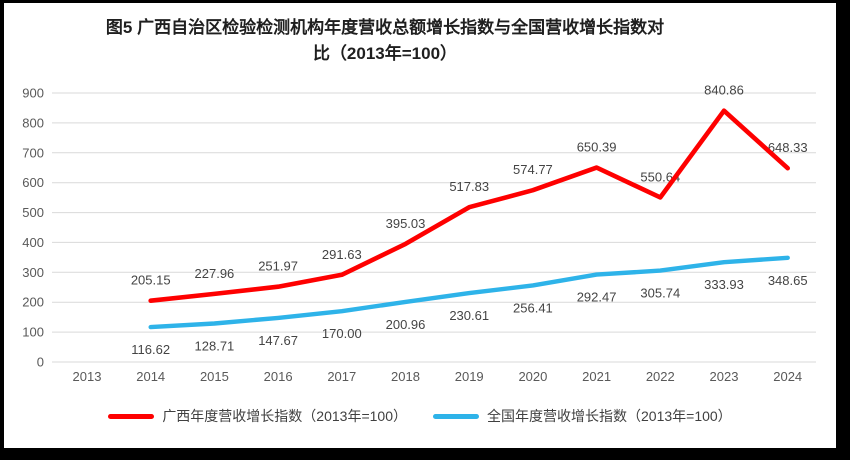 The image size is (850, 460). Describe the element at coordinates (788, 147) in the screenshot. I see `data-label: 648.33` at that location.